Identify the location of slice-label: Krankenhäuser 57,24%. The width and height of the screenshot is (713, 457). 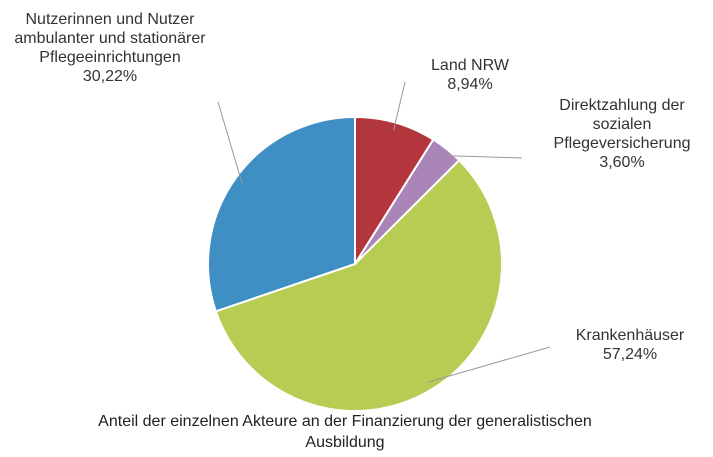
(630, 345).